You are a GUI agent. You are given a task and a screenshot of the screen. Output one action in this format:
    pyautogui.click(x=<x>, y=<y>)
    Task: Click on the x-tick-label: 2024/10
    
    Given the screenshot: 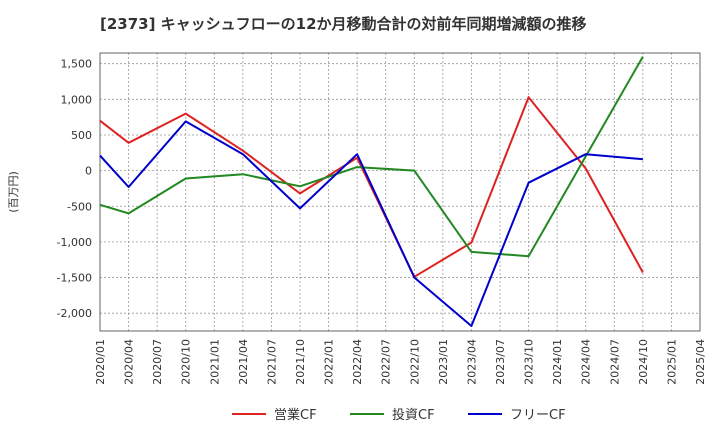 What is the action you would take?
    pyautogui.click(x=643, y=362)
    